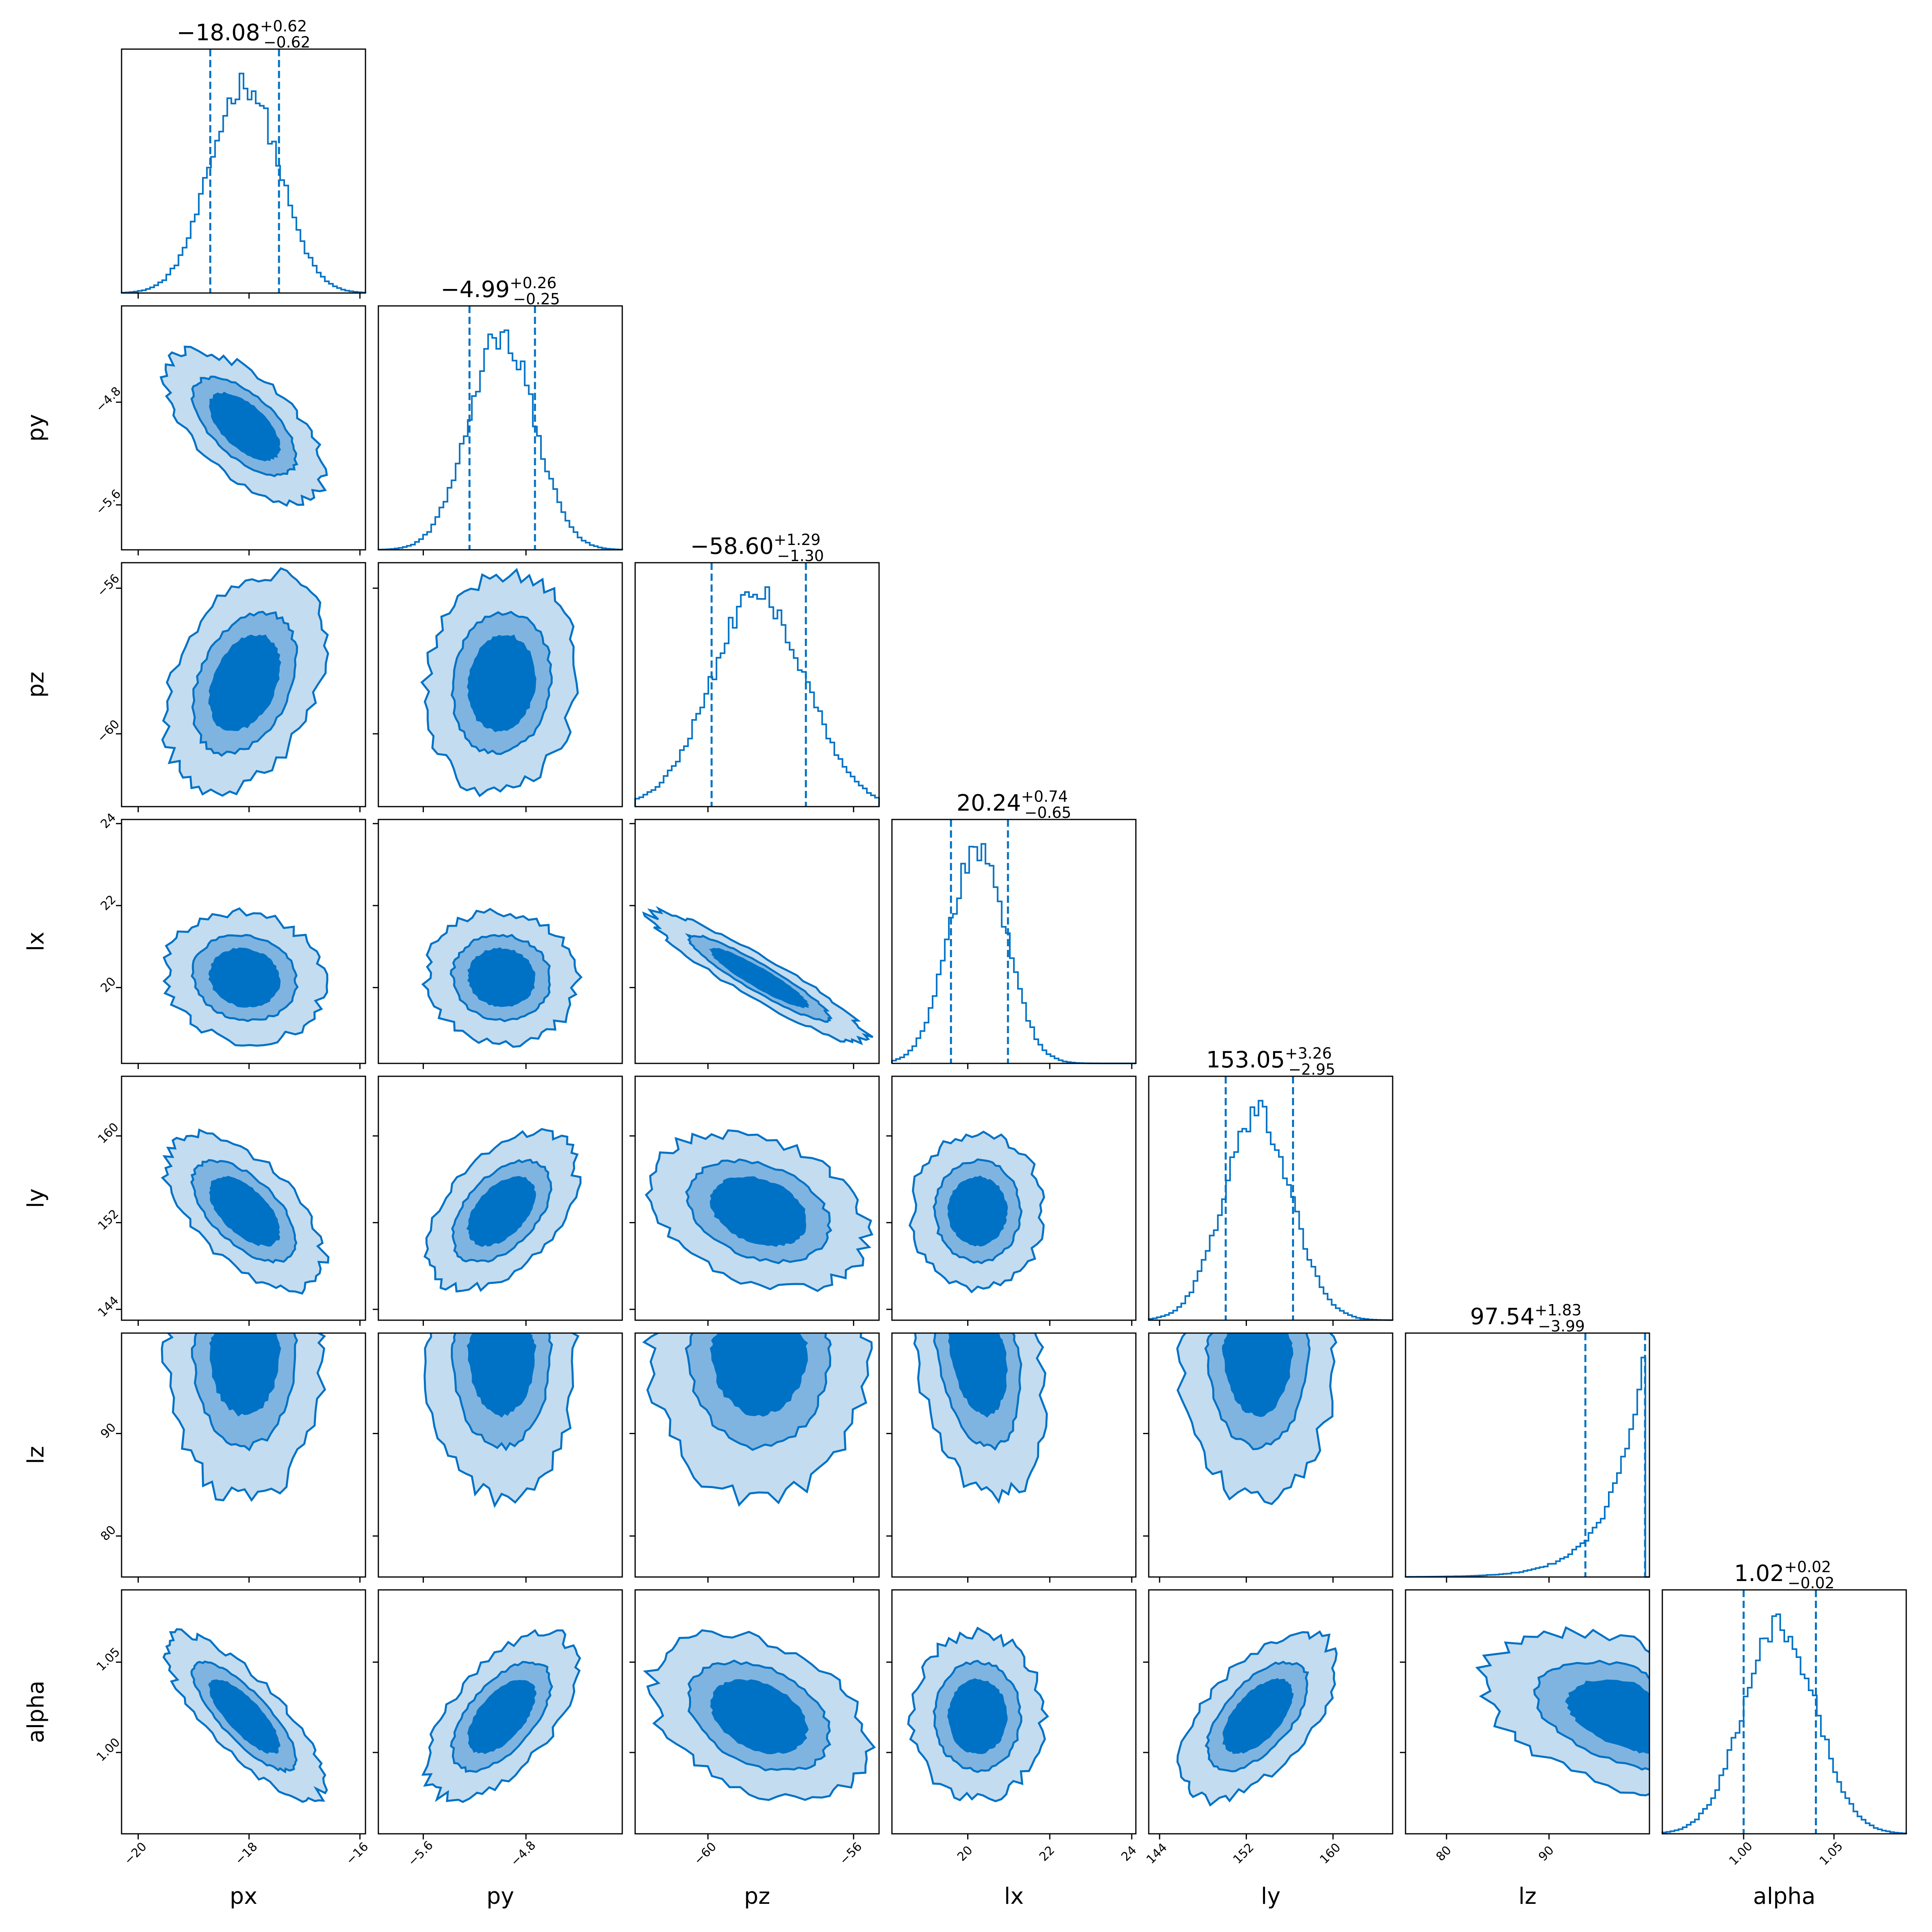 This screenshot has width=1932, height=1932. I want to click on title-plus-alpha: +0.02, so click(1807, 1567).